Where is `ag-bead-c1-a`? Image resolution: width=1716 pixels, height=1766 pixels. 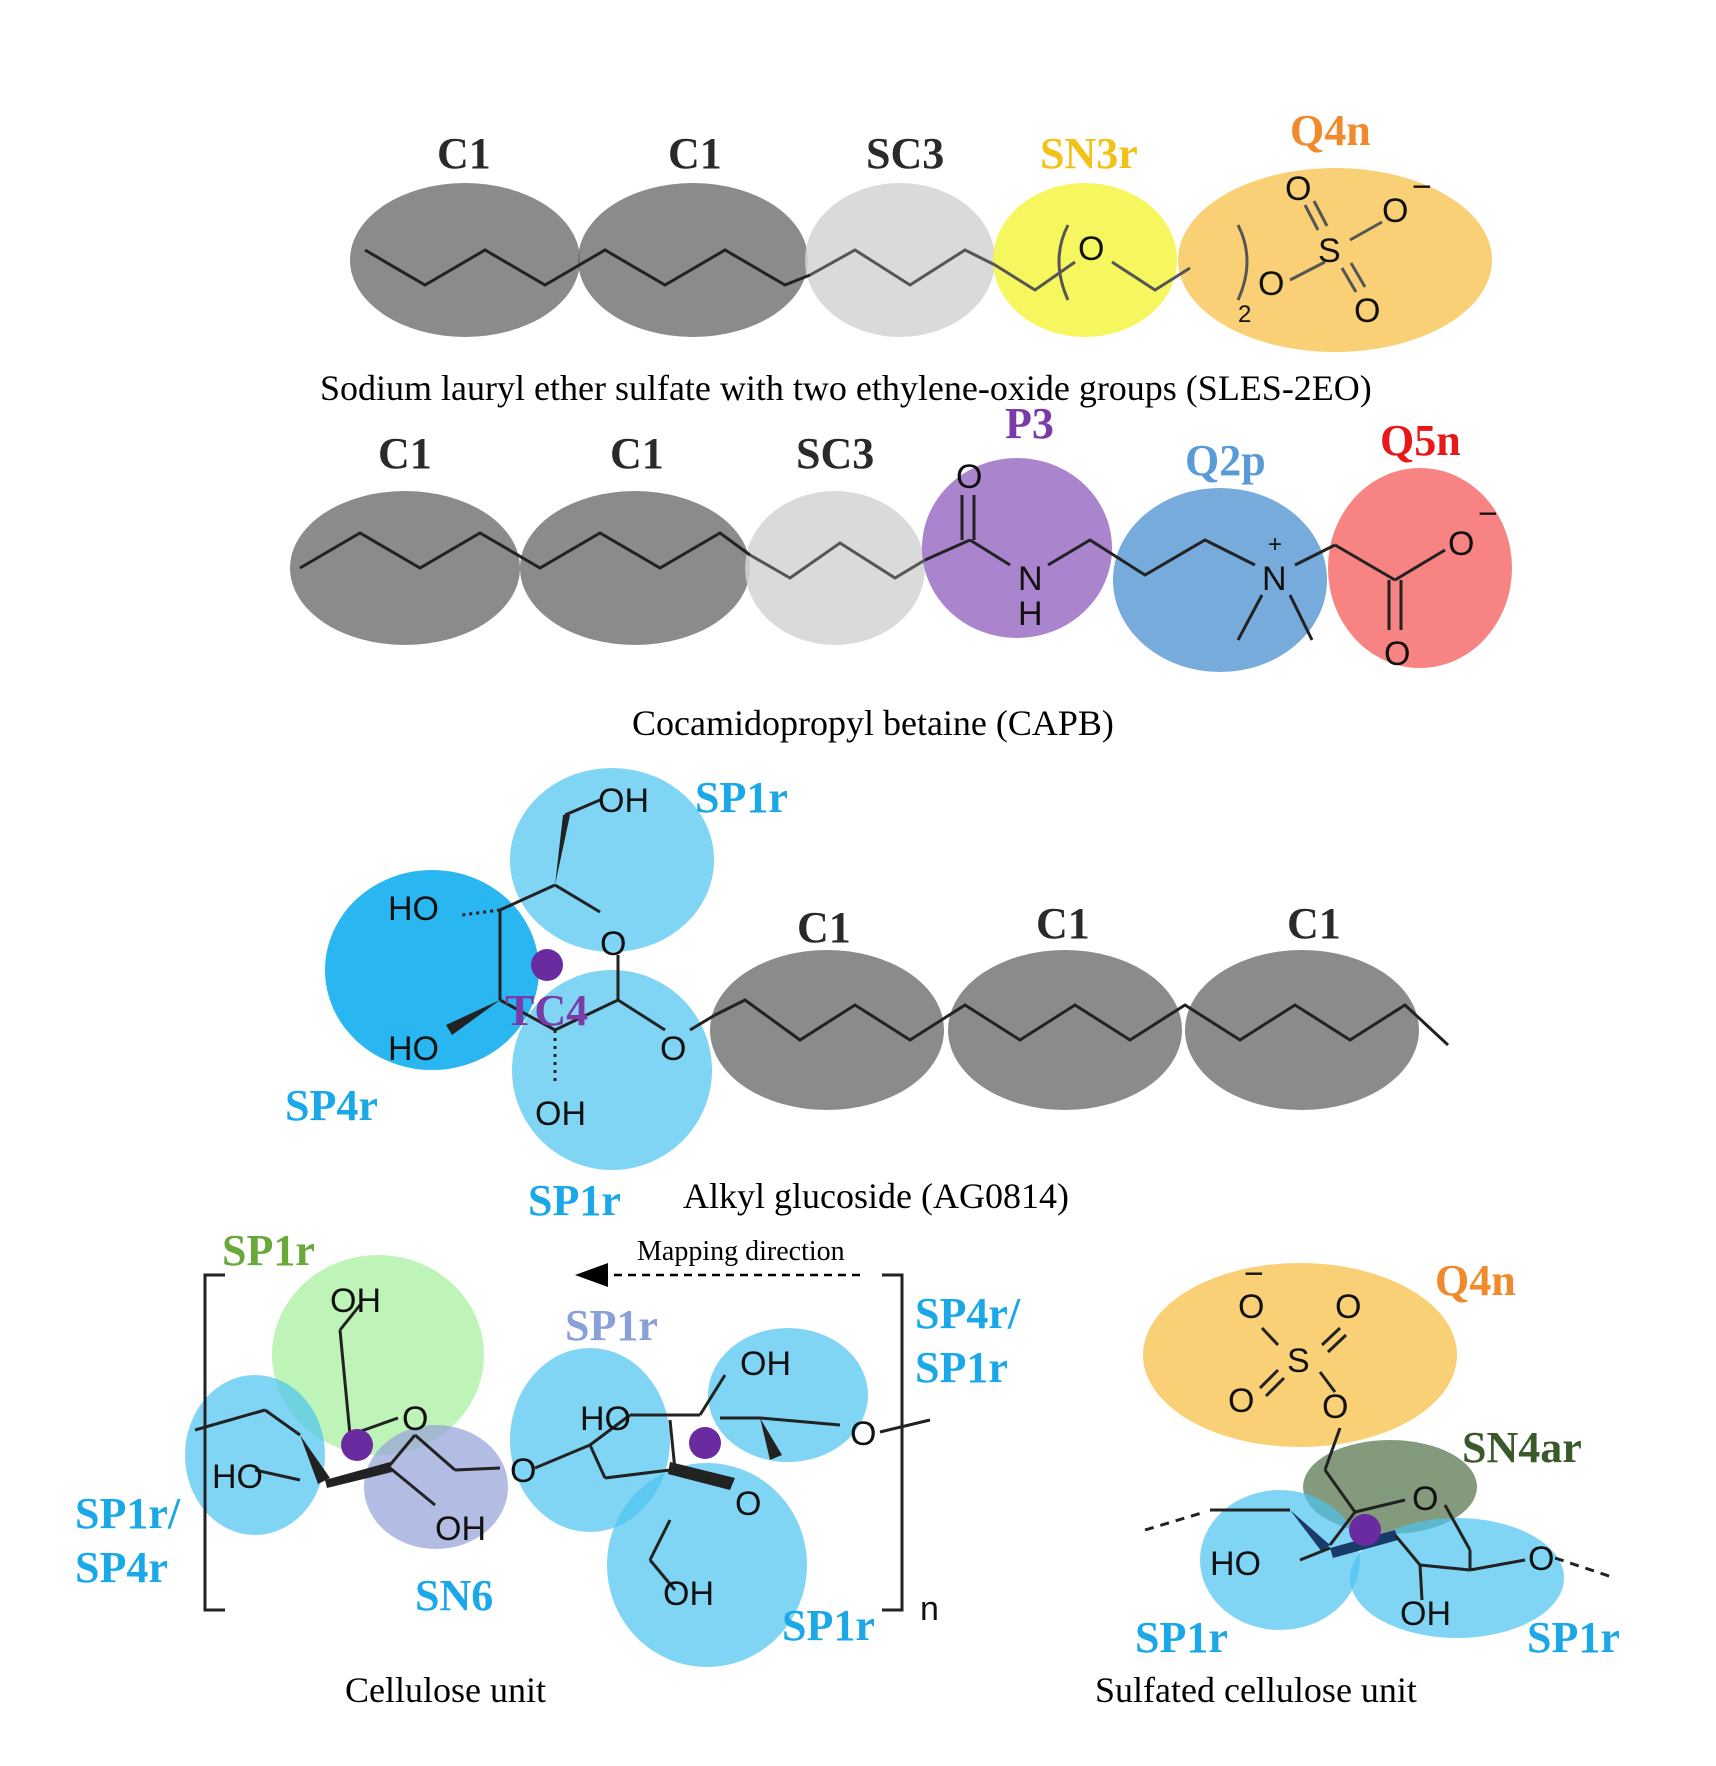 ag-bead-c1-a is located at coordinates (827, 1030).